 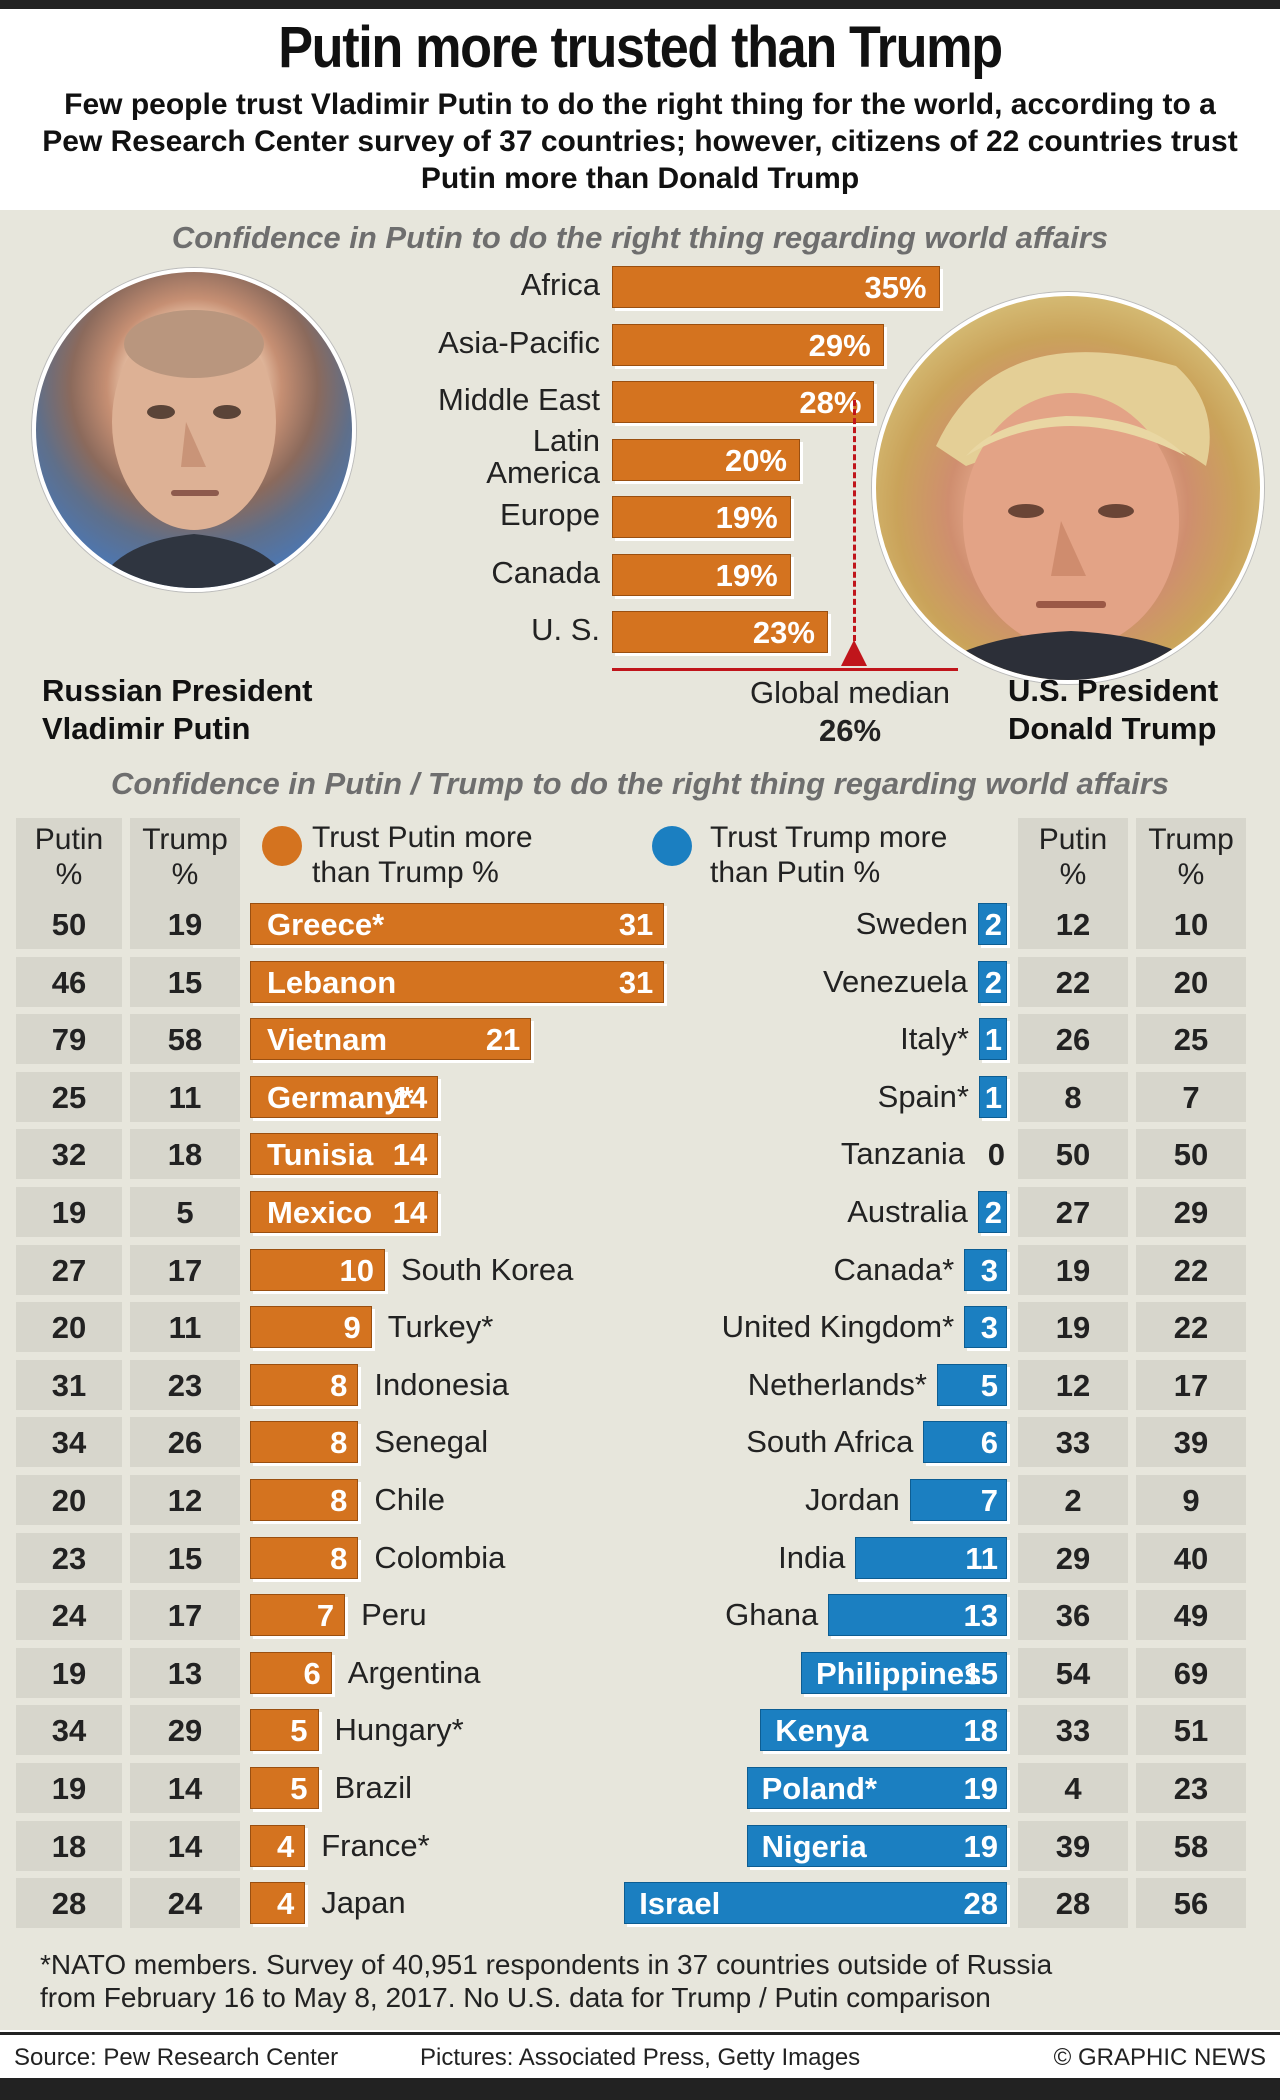 I want to click on trump-more-bar: 13, so click(x=917, y=1615).